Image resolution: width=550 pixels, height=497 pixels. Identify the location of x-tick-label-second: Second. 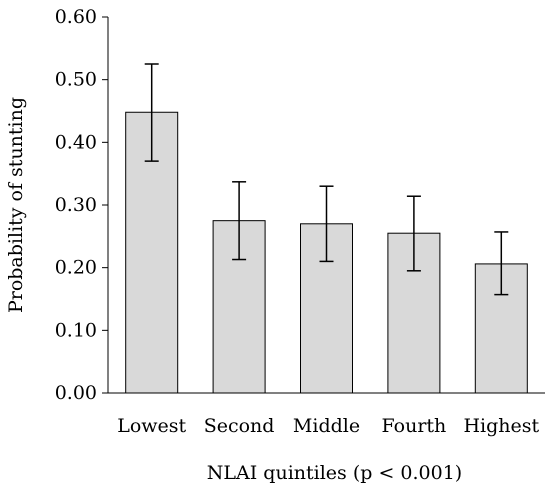
(239, 426).